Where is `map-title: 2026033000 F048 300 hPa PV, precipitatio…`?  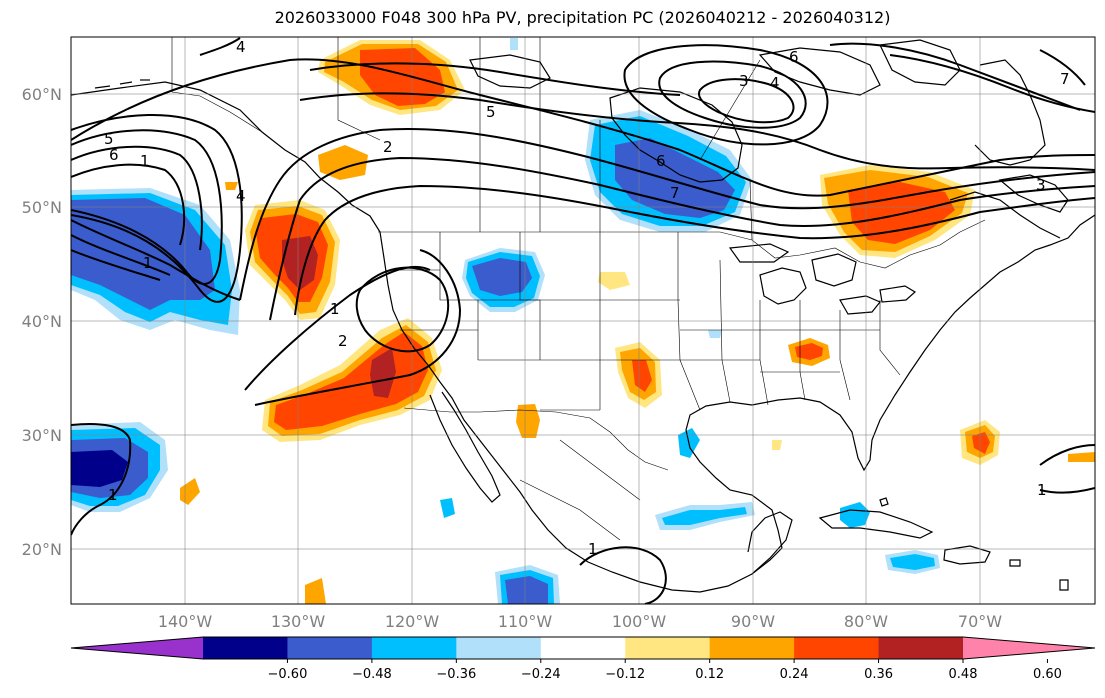 map-title: 2026033000 F048 300 hPa PV, precipitatio… is located at coordinates (582, 17).